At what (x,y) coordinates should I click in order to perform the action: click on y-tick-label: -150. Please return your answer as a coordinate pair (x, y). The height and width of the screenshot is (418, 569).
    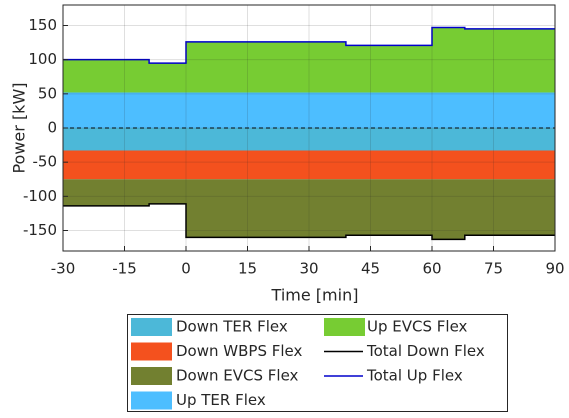
    Looking at the image, I should click on (40, 230).